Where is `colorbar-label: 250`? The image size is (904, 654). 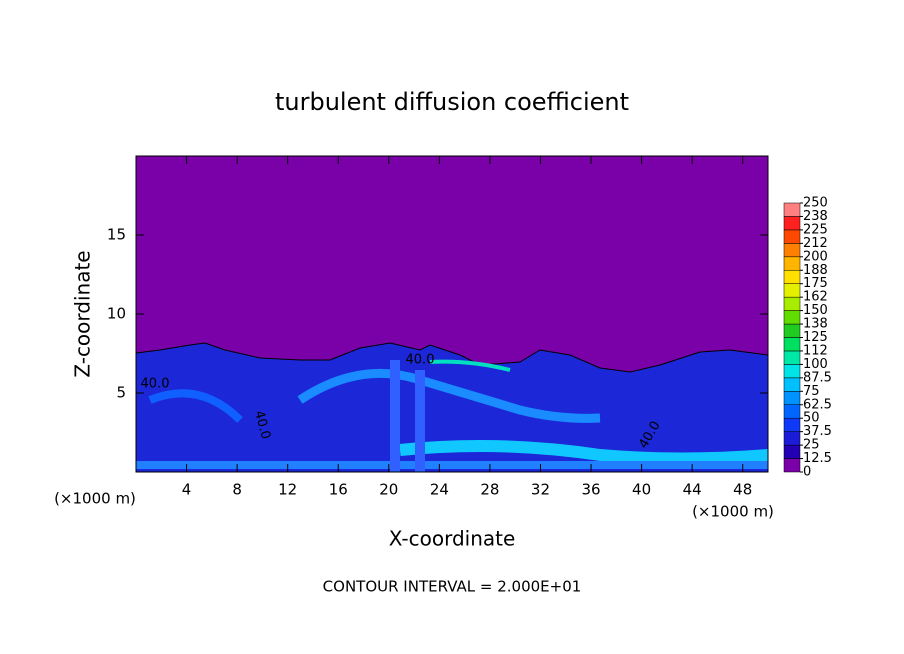
colorbar-label: 250 is located at coordinates (815, 203).